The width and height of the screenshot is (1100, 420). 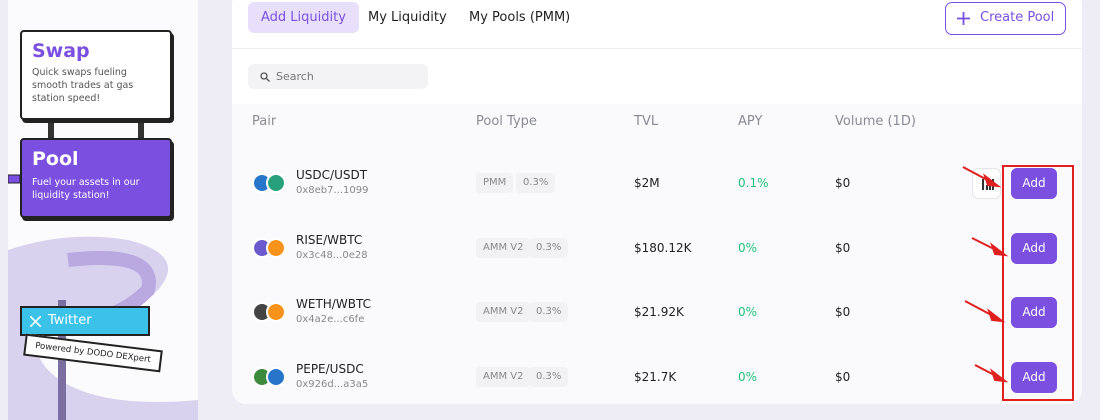 What do you see at coordinates (265, 77) in the screenshot?
I see `search-icon` at bounding box center [265, 77].